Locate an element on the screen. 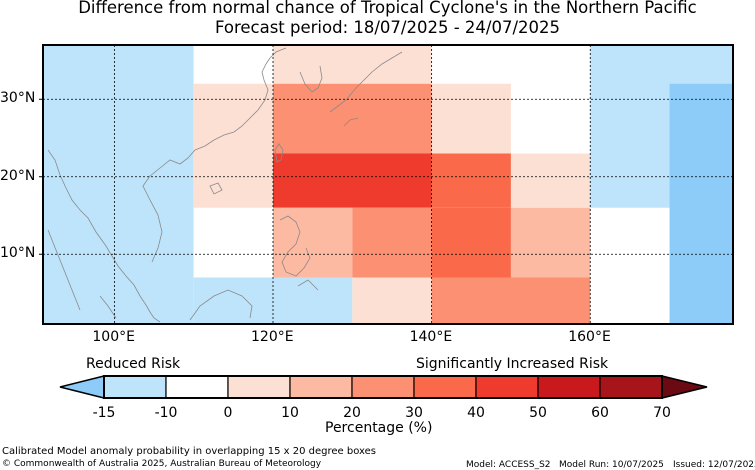  colorbar-under-arrow is located at coordinates (82, 387).